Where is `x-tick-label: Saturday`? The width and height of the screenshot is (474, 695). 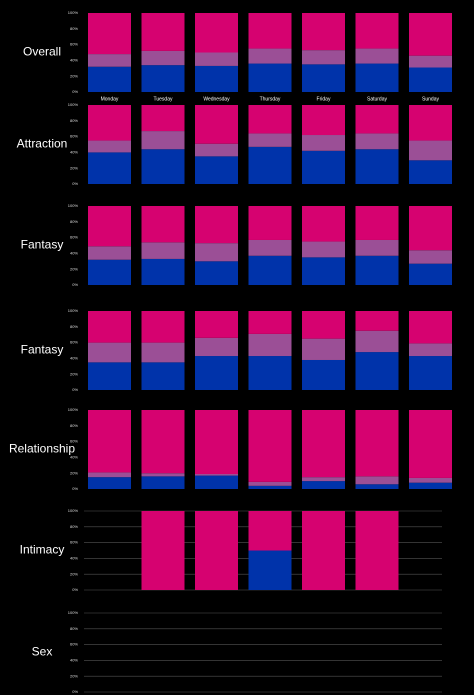 x-tick-label: Saturday is located at coordinates (377, 99).